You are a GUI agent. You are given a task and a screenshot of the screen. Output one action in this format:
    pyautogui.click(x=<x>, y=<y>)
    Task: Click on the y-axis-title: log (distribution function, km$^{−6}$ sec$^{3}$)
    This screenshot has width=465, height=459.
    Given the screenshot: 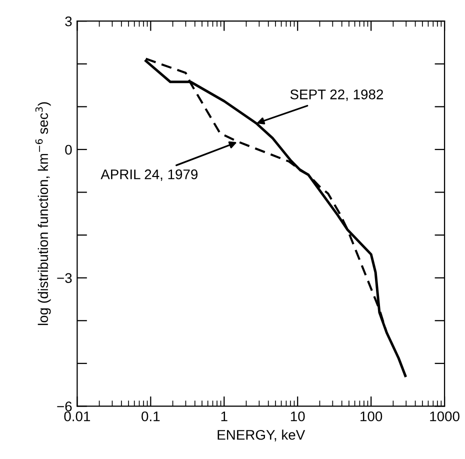 What is the action you would take?
    pyautogui.click(x=43, y=214)
    